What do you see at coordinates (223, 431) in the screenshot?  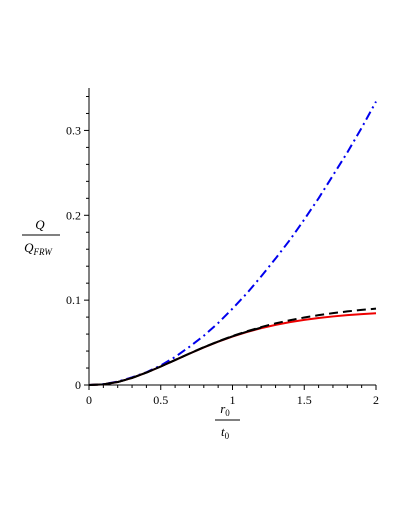 I see `x-label-den: t` at bounding box center [223, 431].